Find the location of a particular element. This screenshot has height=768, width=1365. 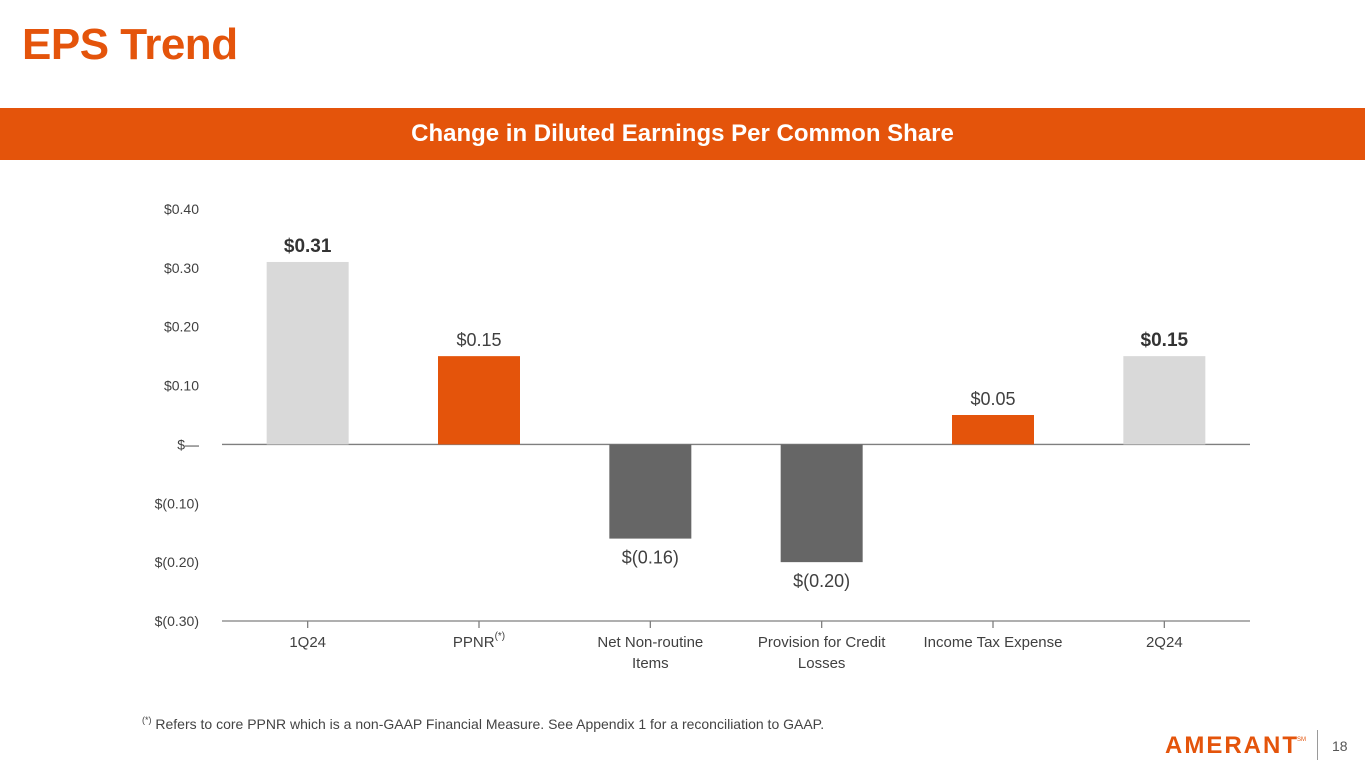

bar-provision-for-credit-losses is located at coordinates (821, 503).